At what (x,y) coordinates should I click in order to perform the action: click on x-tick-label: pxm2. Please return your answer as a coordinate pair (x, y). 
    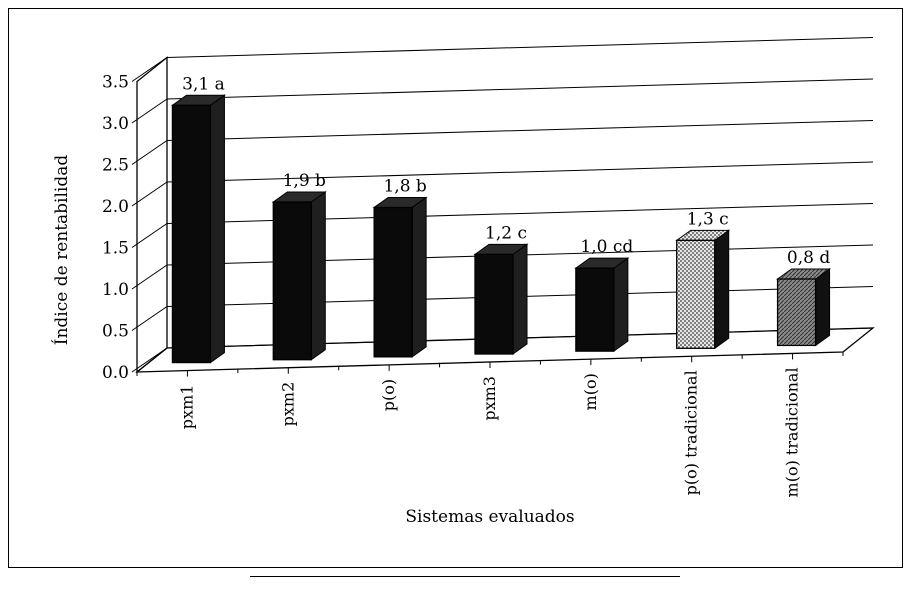
    Looking at the image, I should click on (287, 404).